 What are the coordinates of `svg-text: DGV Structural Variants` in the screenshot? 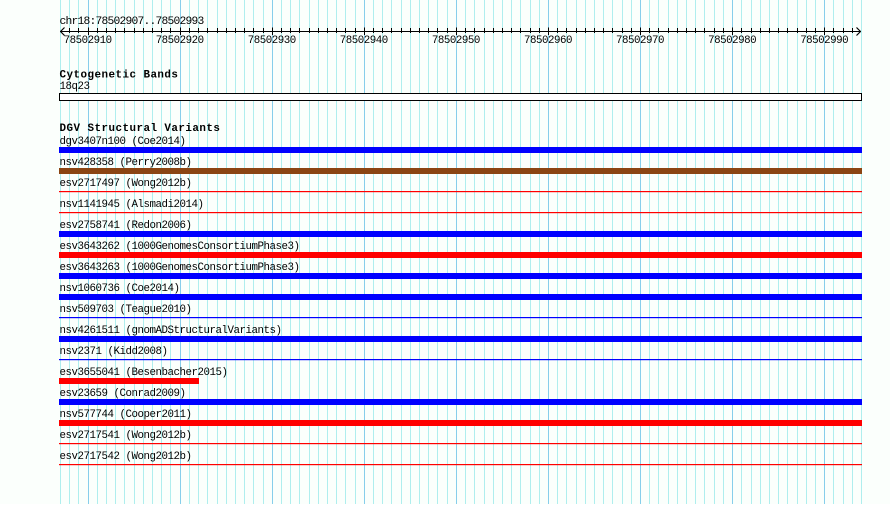 It's located at (140, 129).